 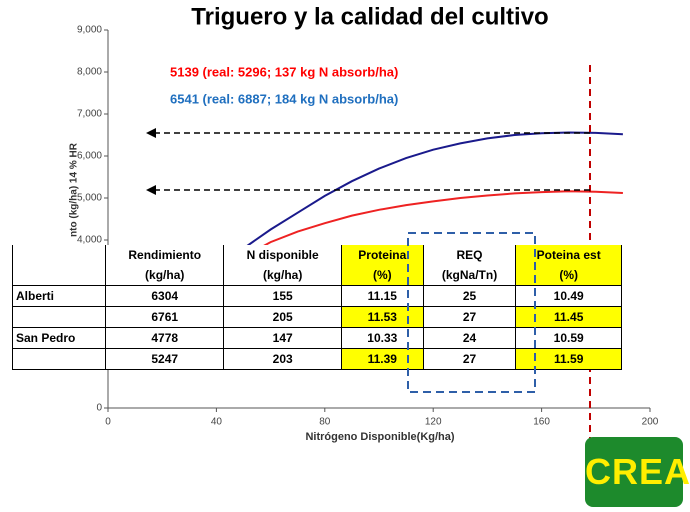 What do you see at coordinates (164, 338) in the screenshot?
I see `table-cell: 4778` at bounding box center [164, 338].